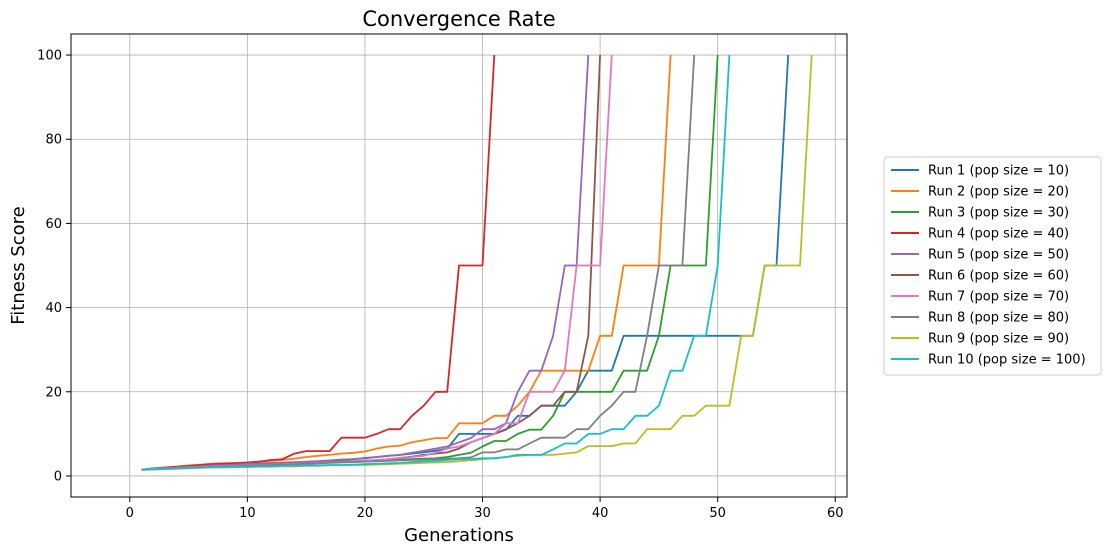  Describe the element at coordinates (247, 513) in the screenshot. I see `x-tick-label: 10` at that location.